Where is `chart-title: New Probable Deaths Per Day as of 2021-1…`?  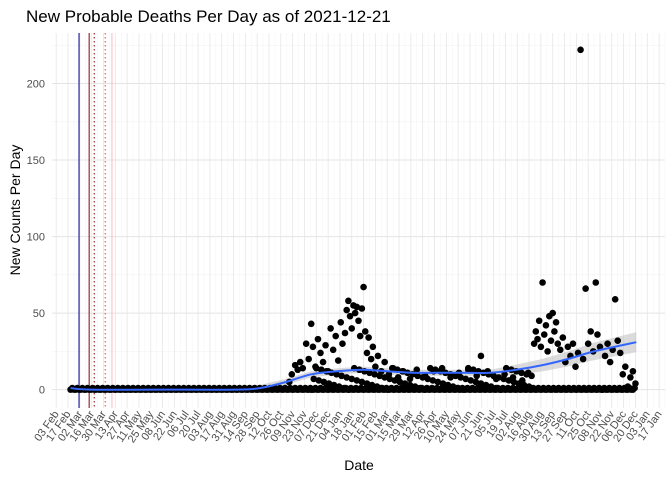
chart-title: New Probable Deaths Per Day as of 2021-1… is located at coordinates (208, 16).